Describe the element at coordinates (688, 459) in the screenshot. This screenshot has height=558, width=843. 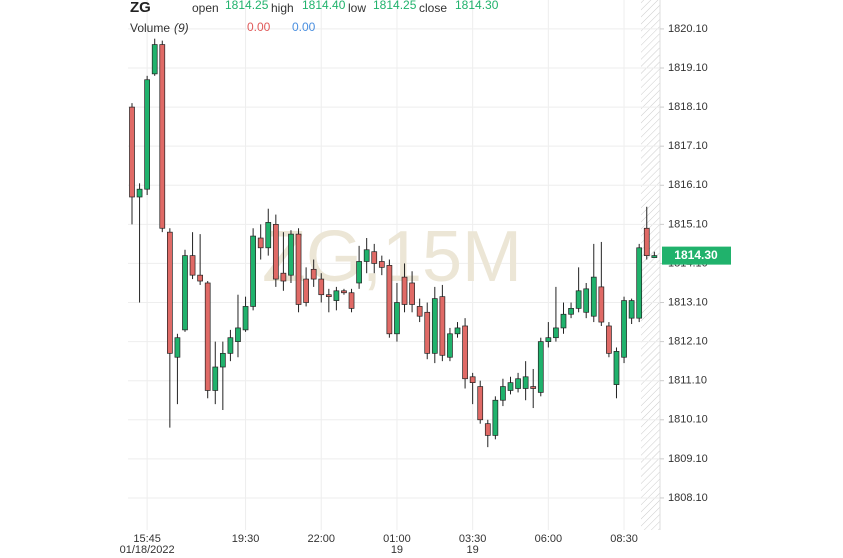
I see `y-tick-label: 1809.10` at that location.